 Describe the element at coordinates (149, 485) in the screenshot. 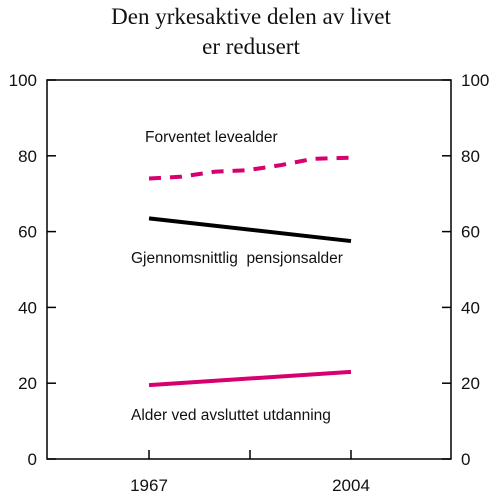

I see `x-tick-label: 1967` at that location.